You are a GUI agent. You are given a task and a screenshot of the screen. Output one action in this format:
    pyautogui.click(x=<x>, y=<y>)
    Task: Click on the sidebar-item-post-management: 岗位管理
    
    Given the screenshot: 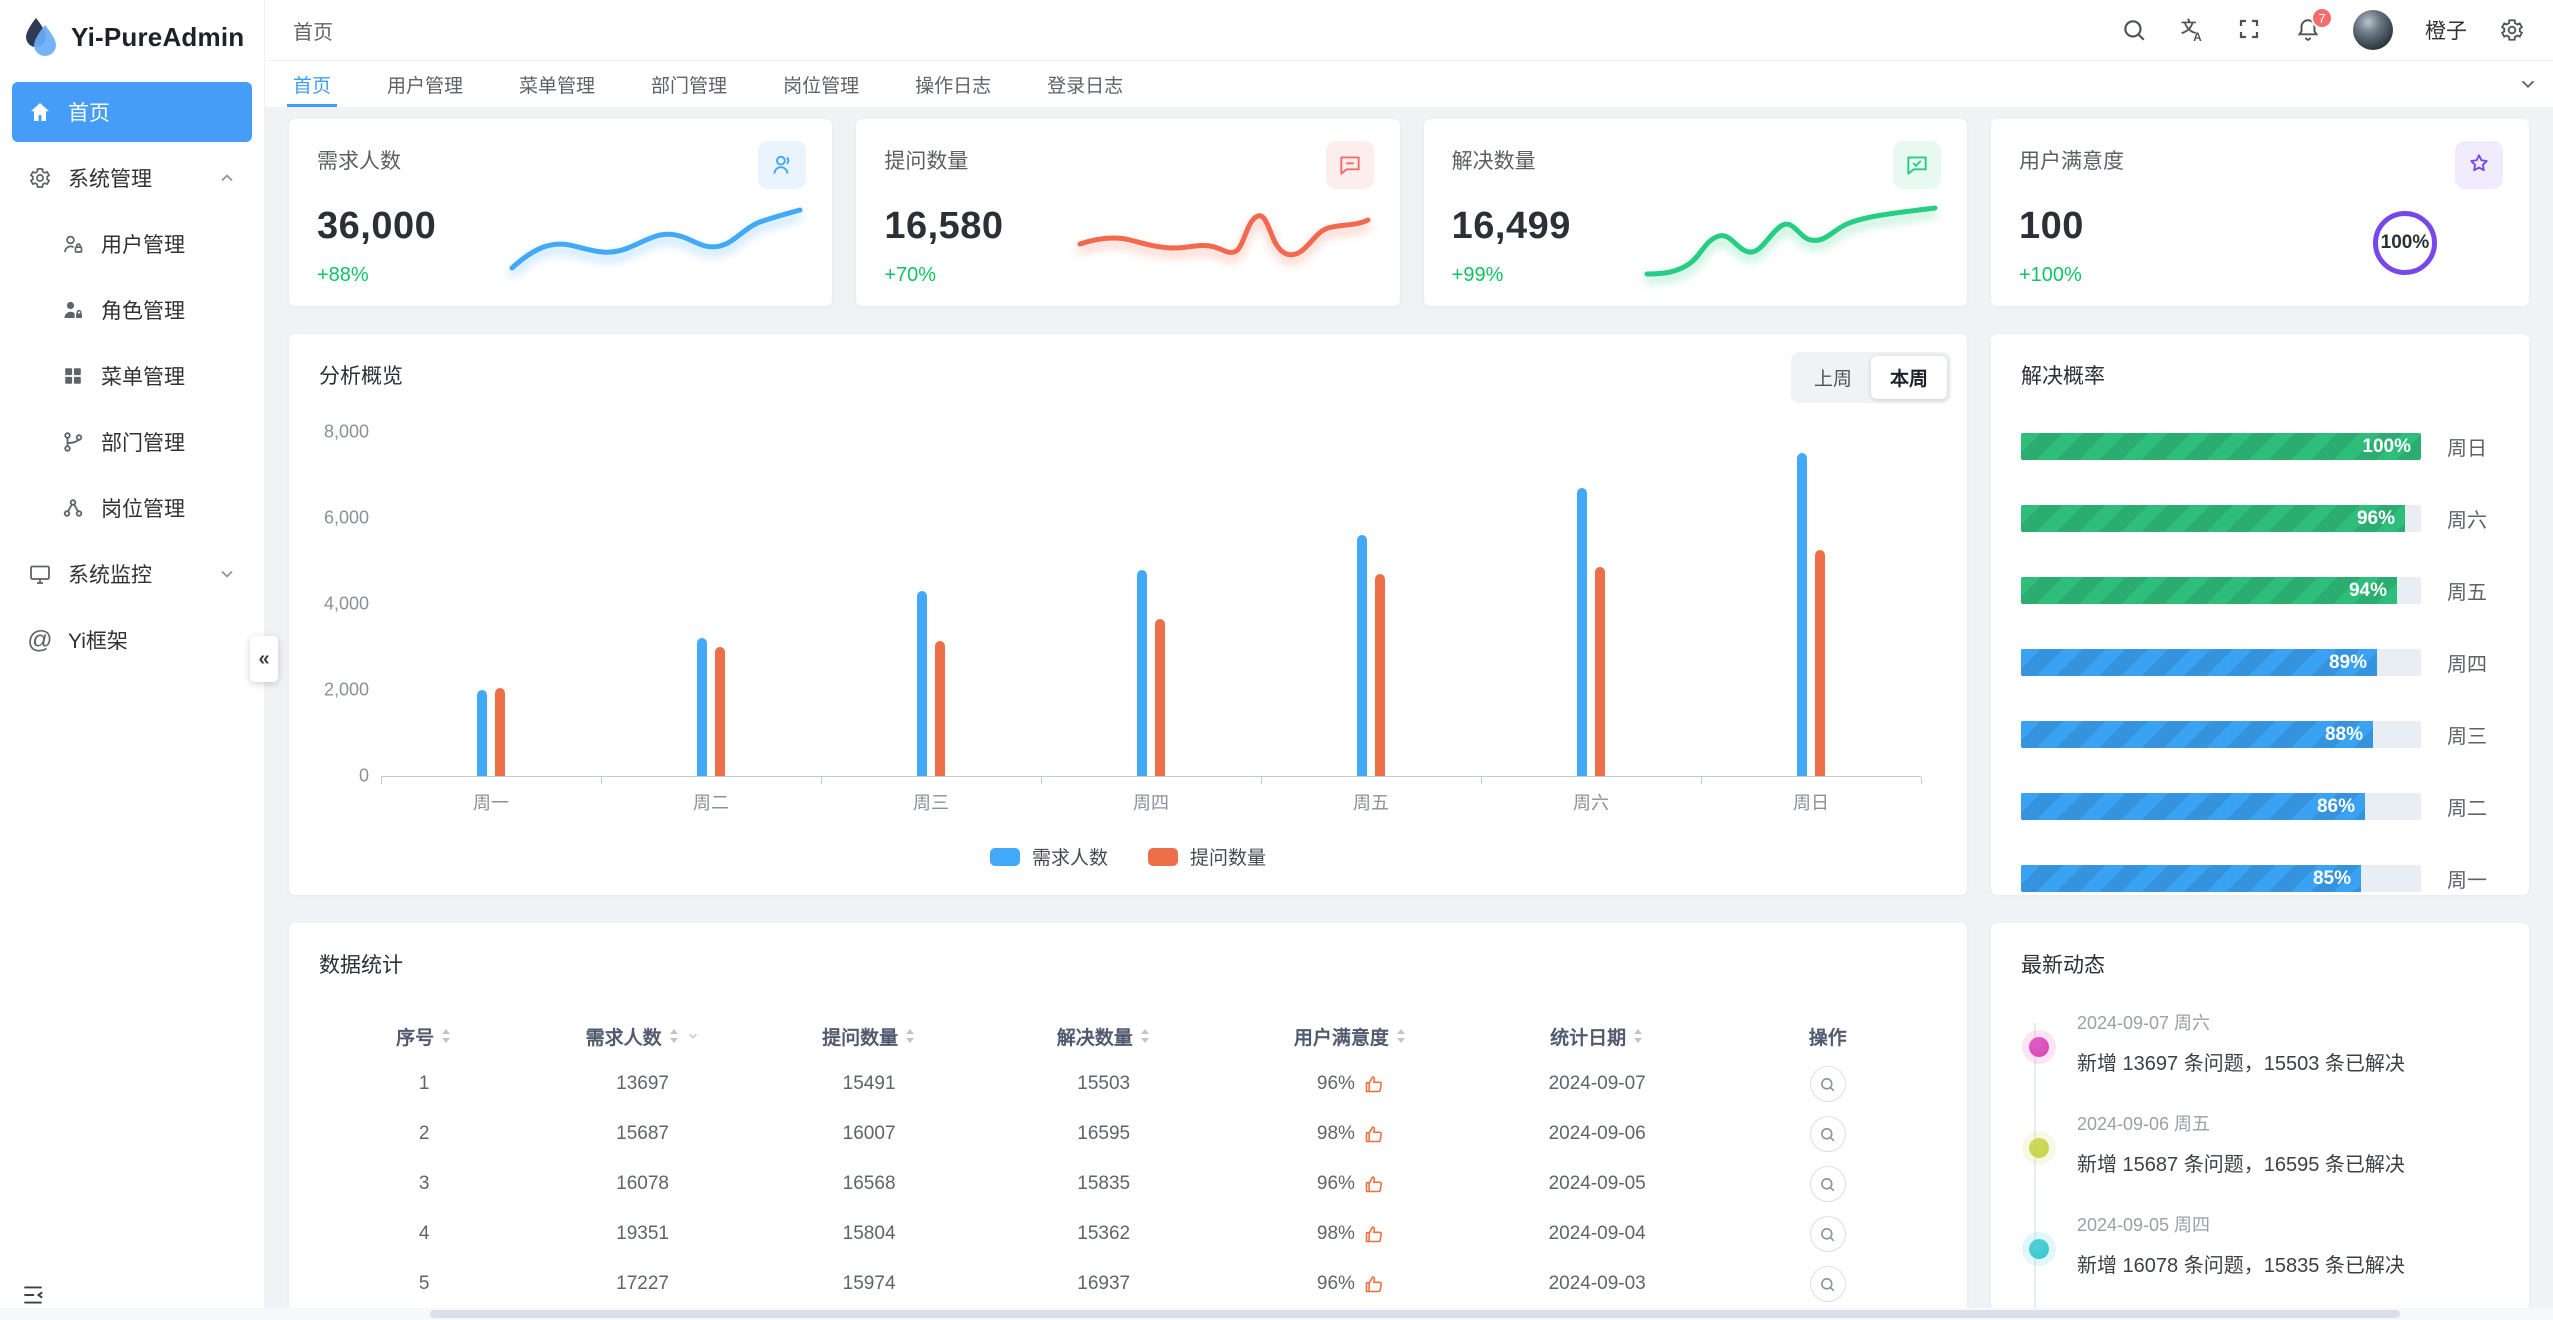 What is the action you would take?
    pyautogui.click(x=132, y=508)
    